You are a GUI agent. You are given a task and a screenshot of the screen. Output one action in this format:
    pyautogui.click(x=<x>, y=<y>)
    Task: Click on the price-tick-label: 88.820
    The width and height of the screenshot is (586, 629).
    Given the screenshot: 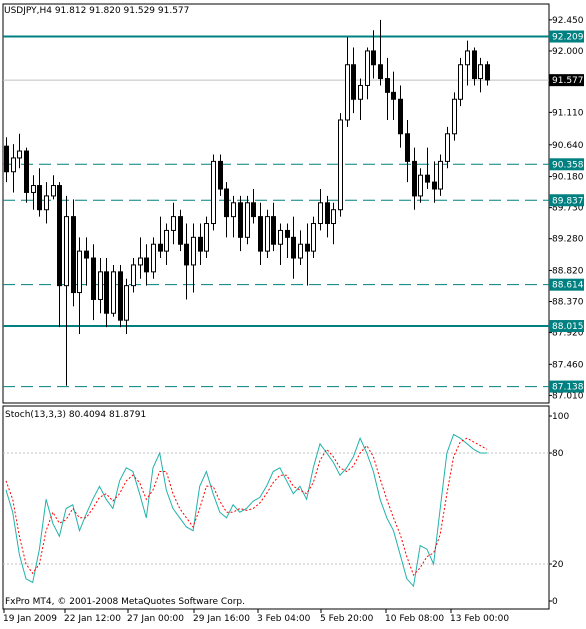 What is the action you would take?
    pyautogui.click(x=568, y=271)
    